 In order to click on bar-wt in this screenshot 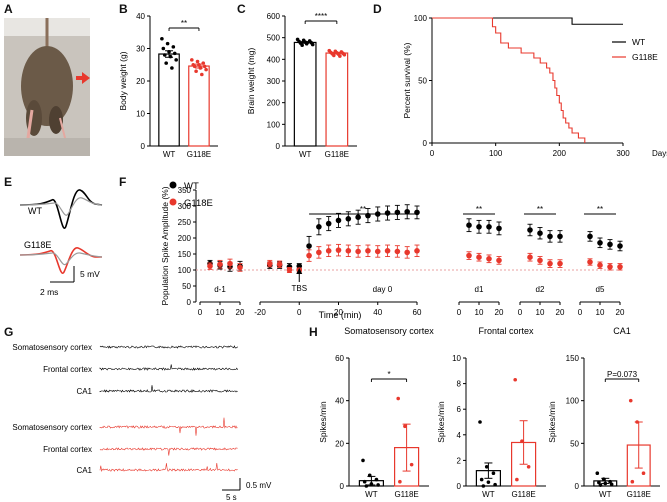, I will do `click(169, 100)`.